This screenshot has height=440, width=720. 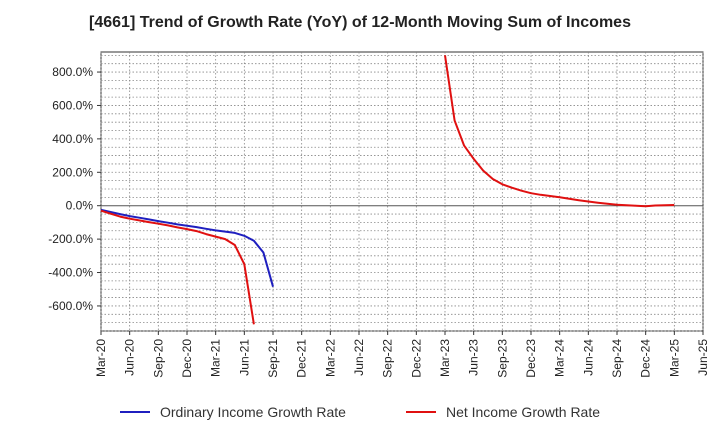 I want to click on legend-item-net: Net Income Growth Rate, so click(x=503, y=412).